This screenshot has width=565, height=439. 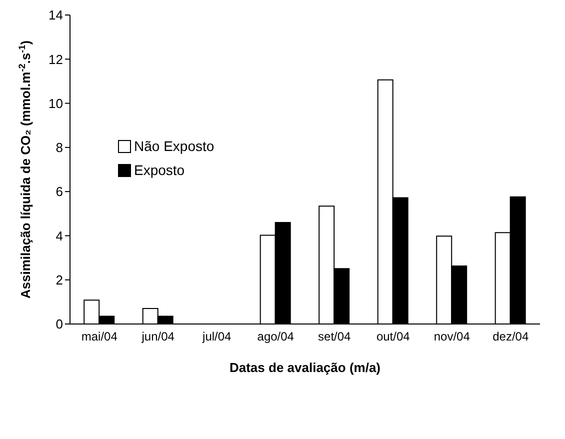 What do you see at coordinates (59, 280) in the screenshot?
I see `y-tick-label: 2` at bounding box center [59, 280].